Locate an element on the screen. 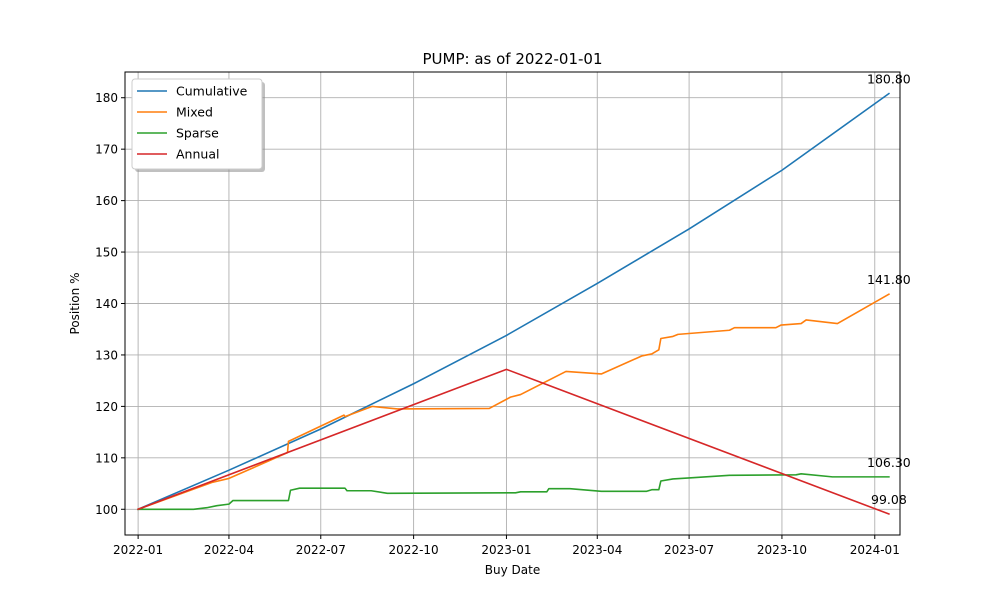 The image size is (1000, 600). x-tick-label: 2022-01 is located at coordinates (138, 550).